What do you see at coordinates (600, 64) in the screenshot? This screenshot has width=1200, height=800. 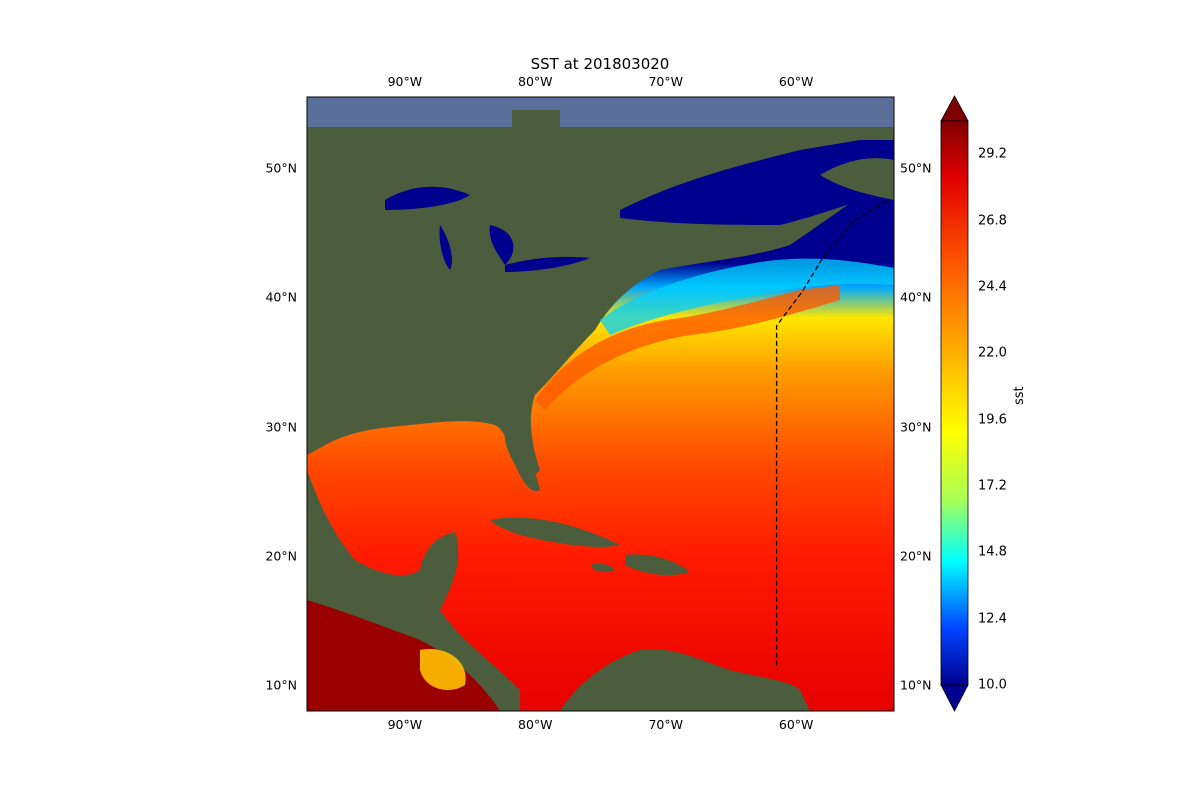 I see `map-title: SST at 201803020` at bounding box center [600, 64].